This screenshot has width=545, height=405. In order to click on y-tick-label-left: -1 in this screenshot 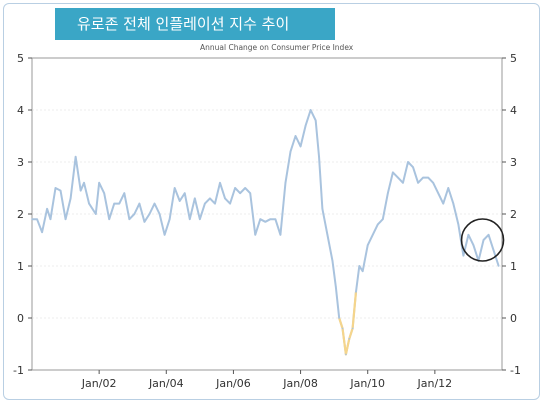, I will do `click(18, 370)`.